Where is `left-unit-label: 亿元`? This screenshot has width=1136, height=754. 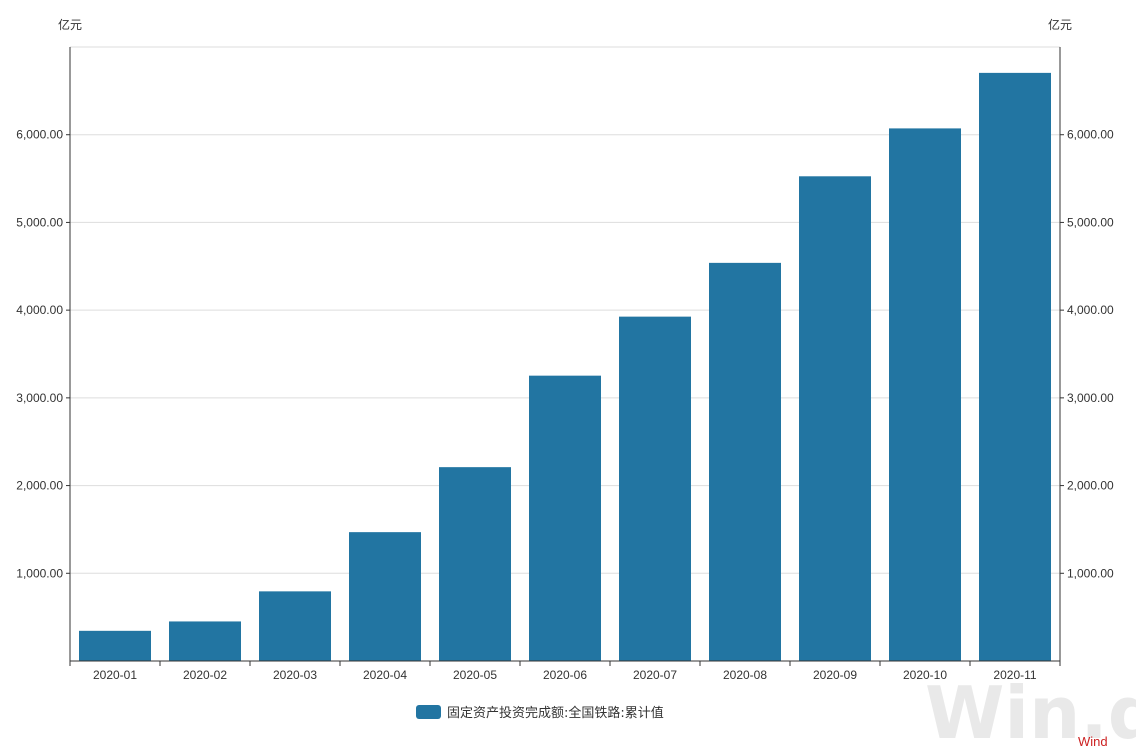
left-unit-label: 亿元 is located at coordinates (70, 24).